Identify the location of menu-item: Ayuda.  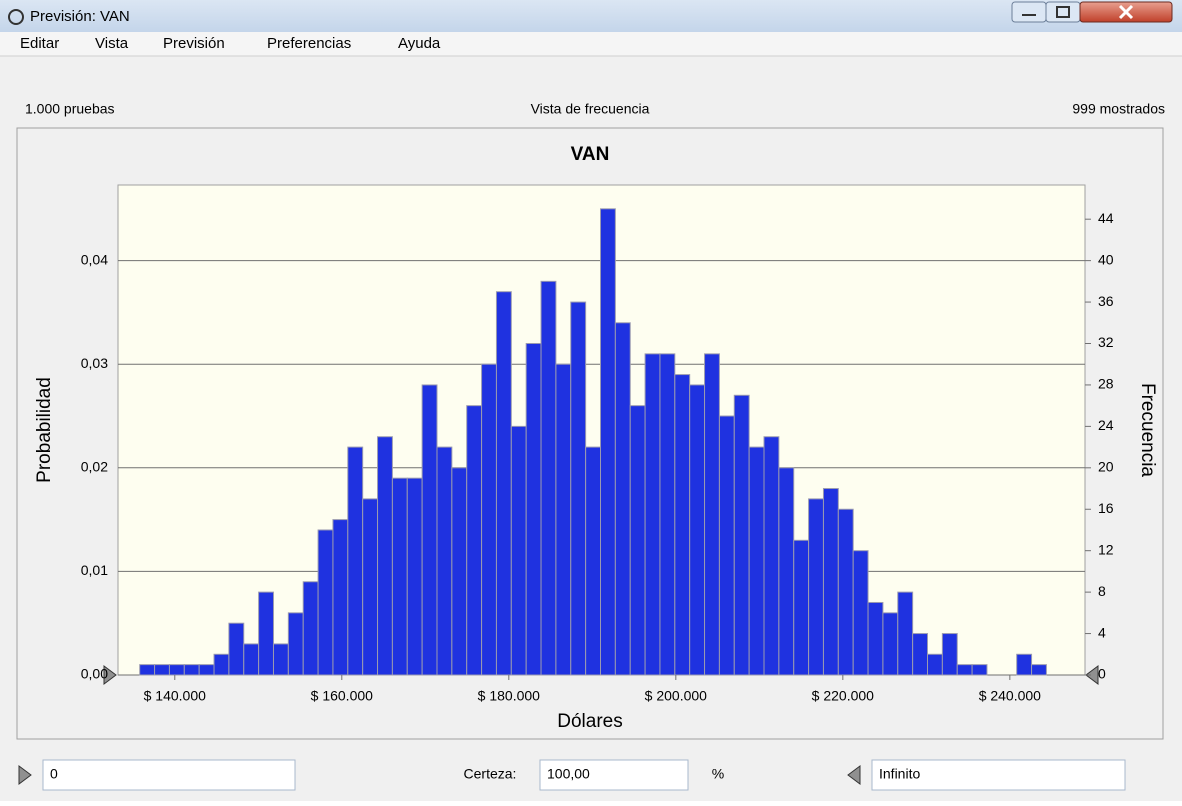
(419, 43).